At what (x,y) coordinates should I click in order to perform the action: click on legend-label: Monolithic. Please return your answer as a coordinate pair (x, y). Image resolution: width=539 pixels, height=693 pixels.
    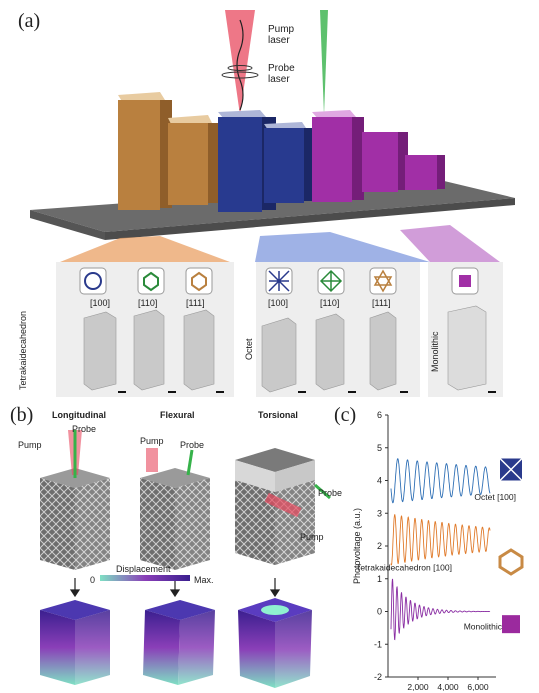
    Looking at the image, I should click on (483, 627).